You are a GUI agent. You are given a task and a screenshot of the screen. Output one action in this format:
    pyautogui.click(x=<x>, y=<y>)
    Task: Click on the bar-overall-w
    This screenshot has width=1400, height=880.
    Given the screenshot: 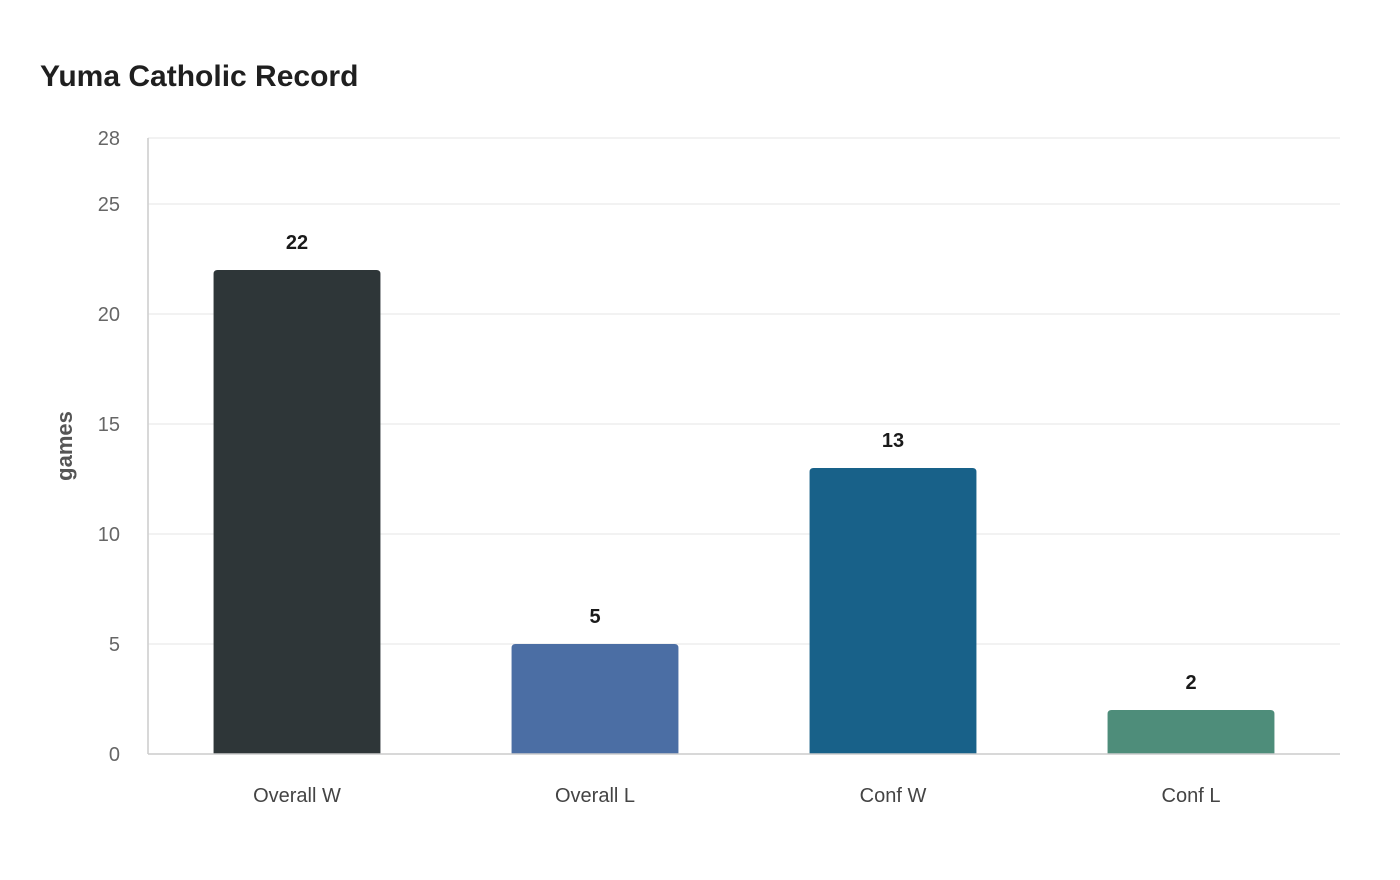 What is the action you would take?
    pyautogui.click(x=297, y=512)
    